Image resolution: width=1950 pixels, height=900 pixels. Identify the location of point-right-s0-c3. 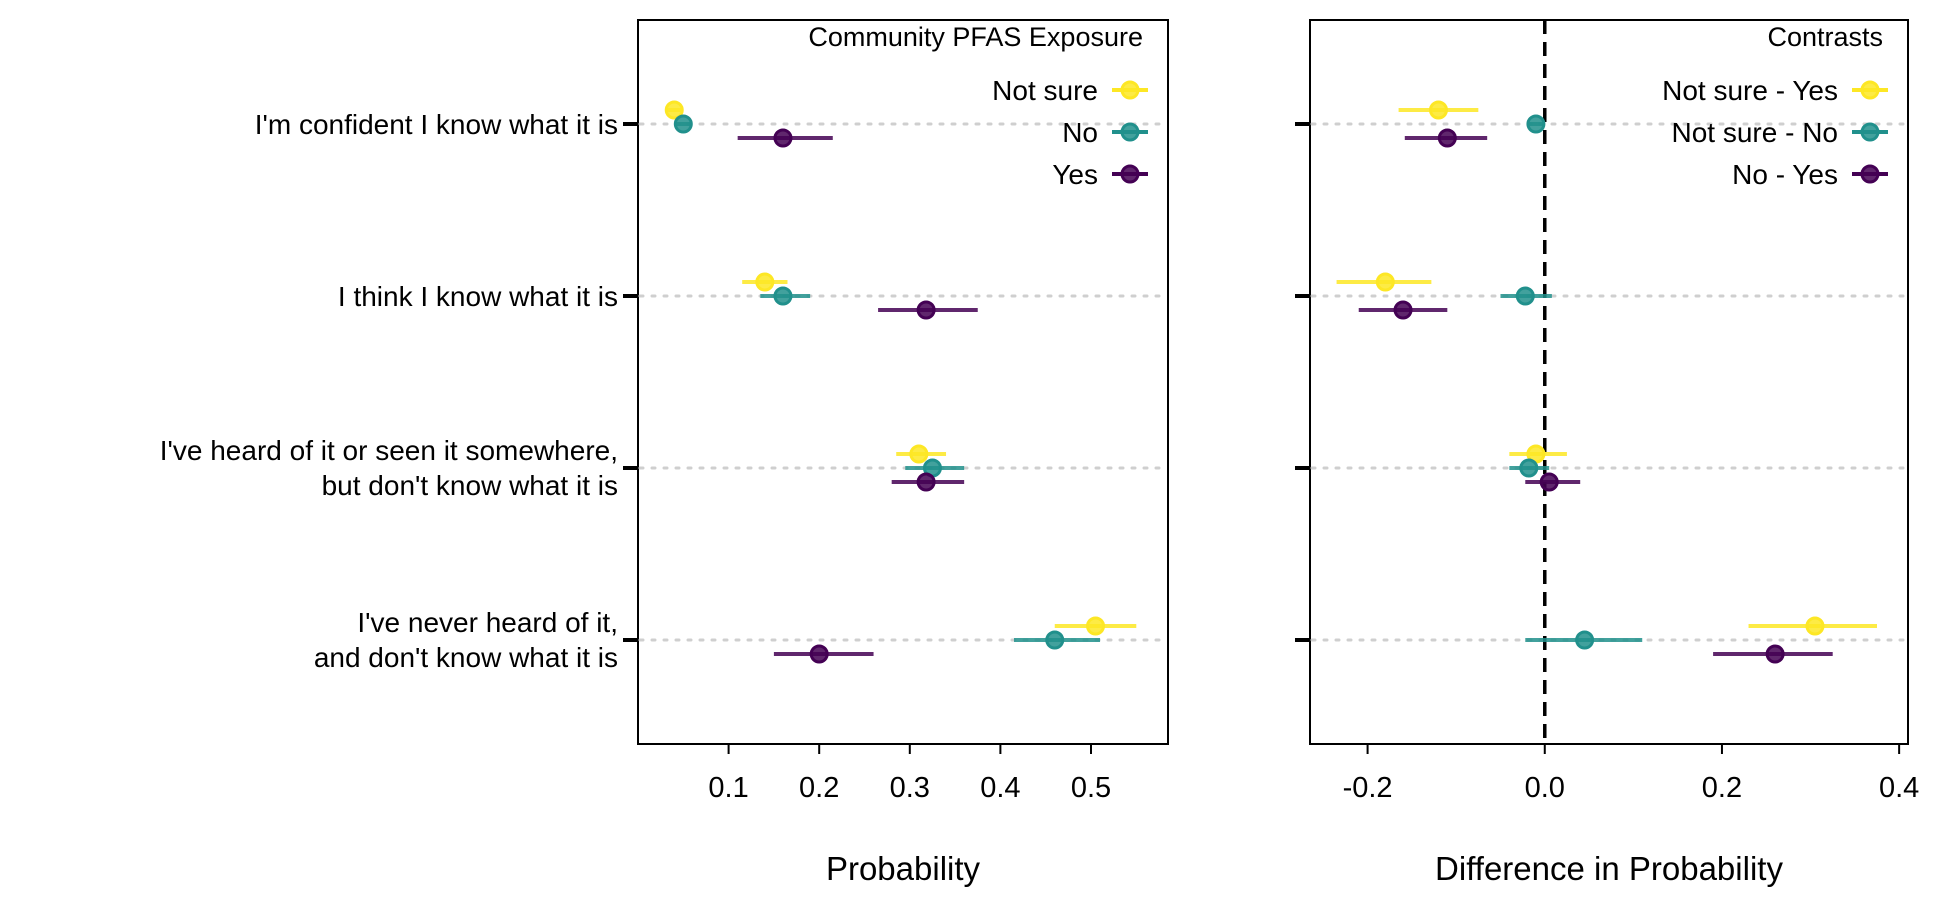
(1815, 626).